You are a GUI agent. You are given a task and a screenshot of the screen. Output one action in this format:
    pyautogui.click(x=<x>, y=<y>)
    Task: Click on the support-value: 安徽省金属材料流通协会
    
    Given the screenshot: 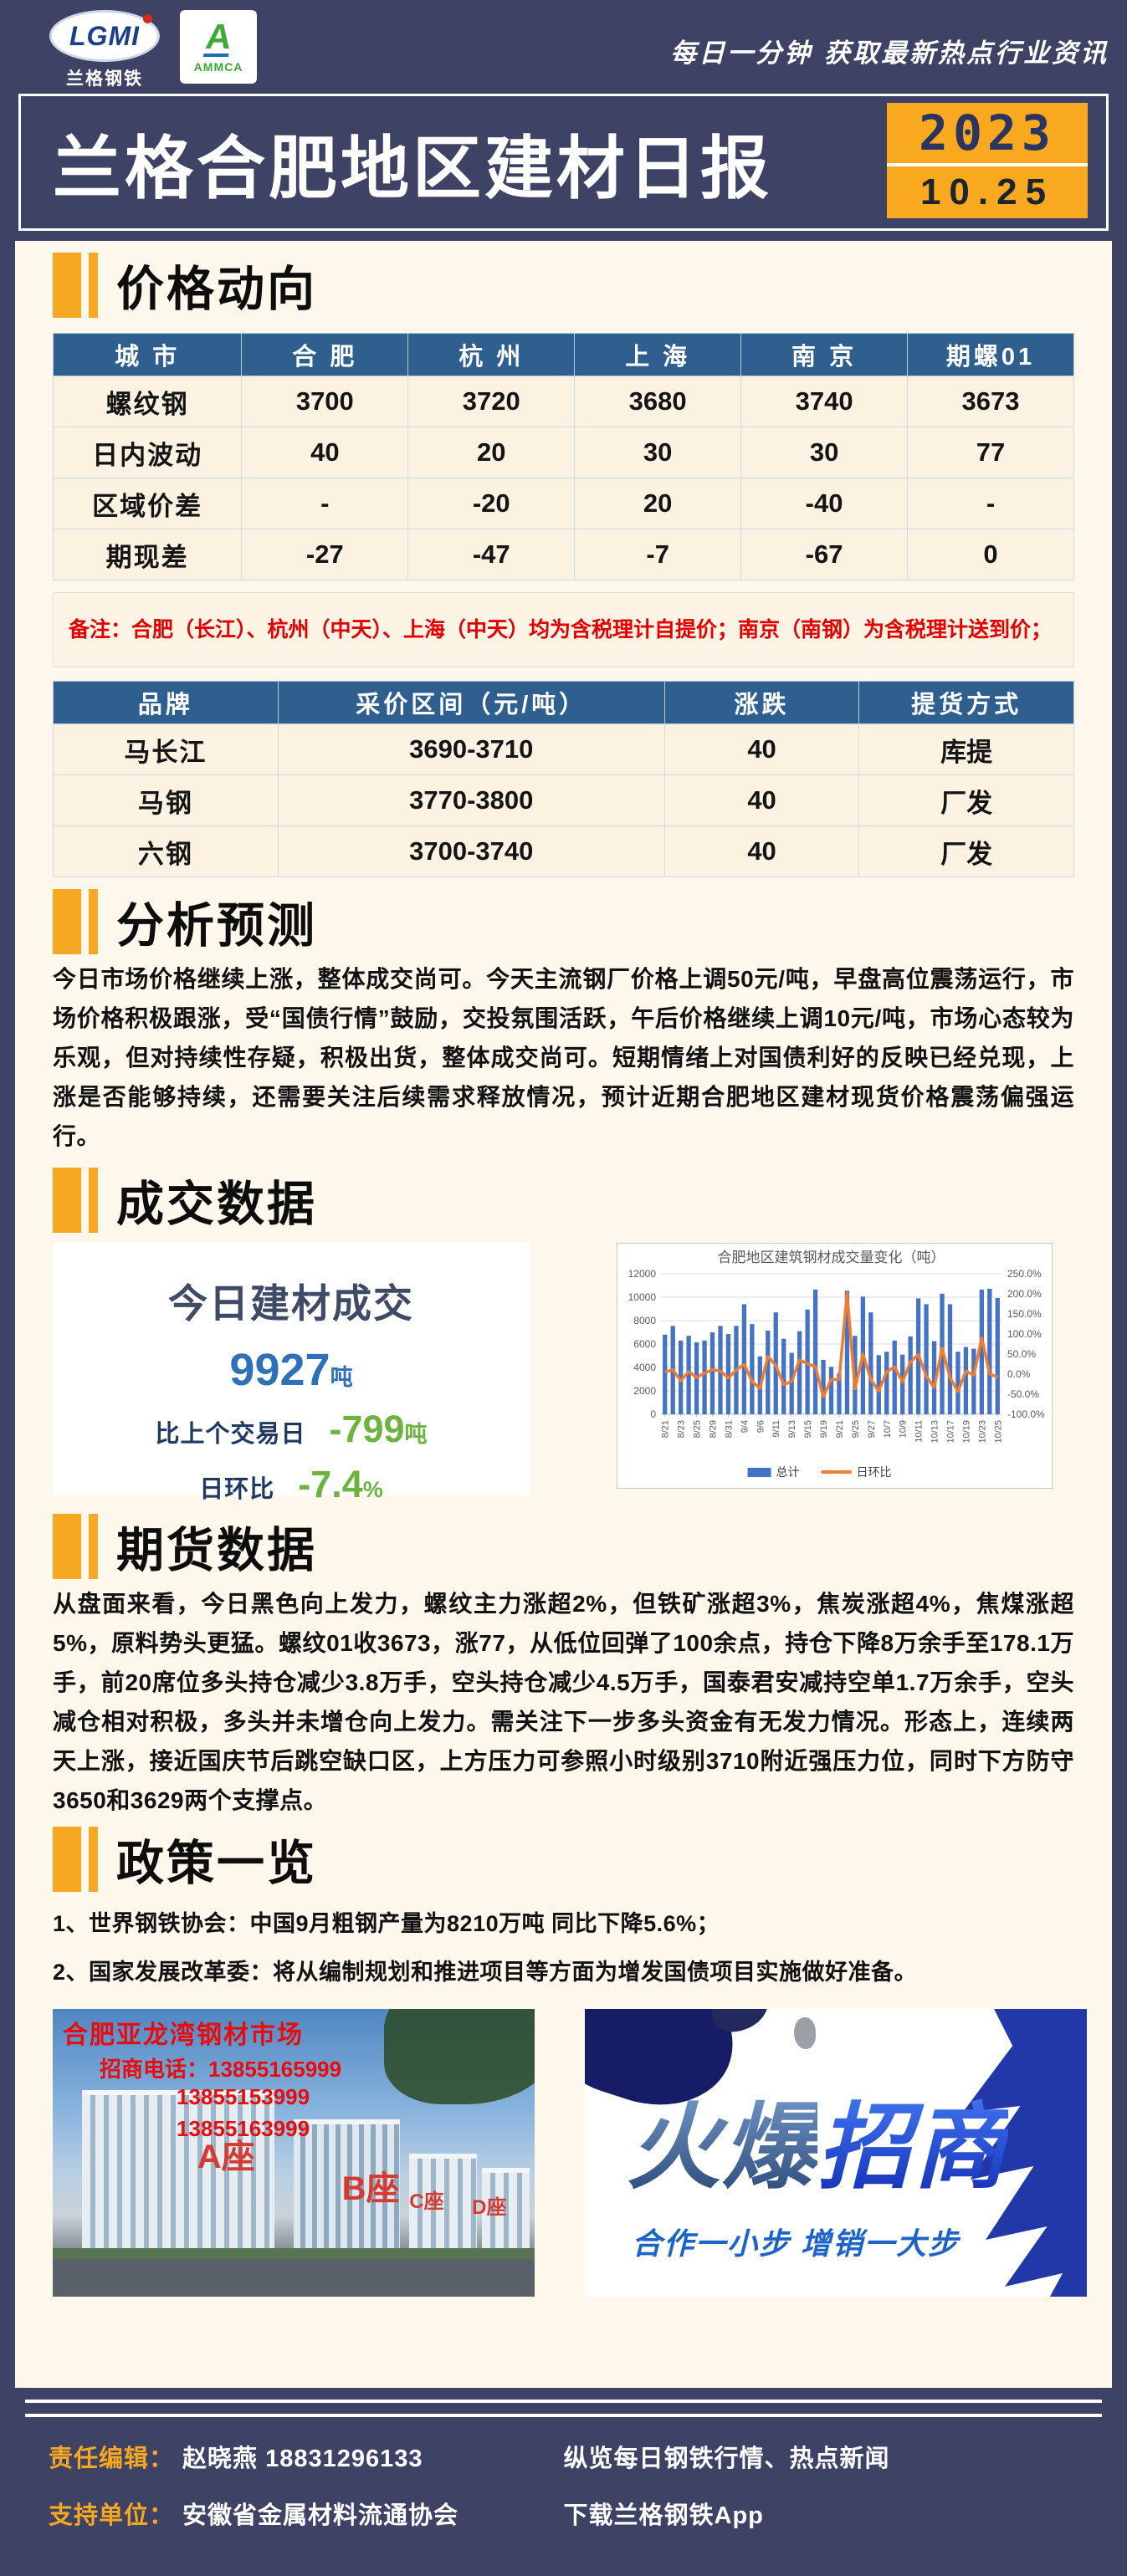 What is the action you would take?
    pyautogui.click(x=320, y=2515)
    